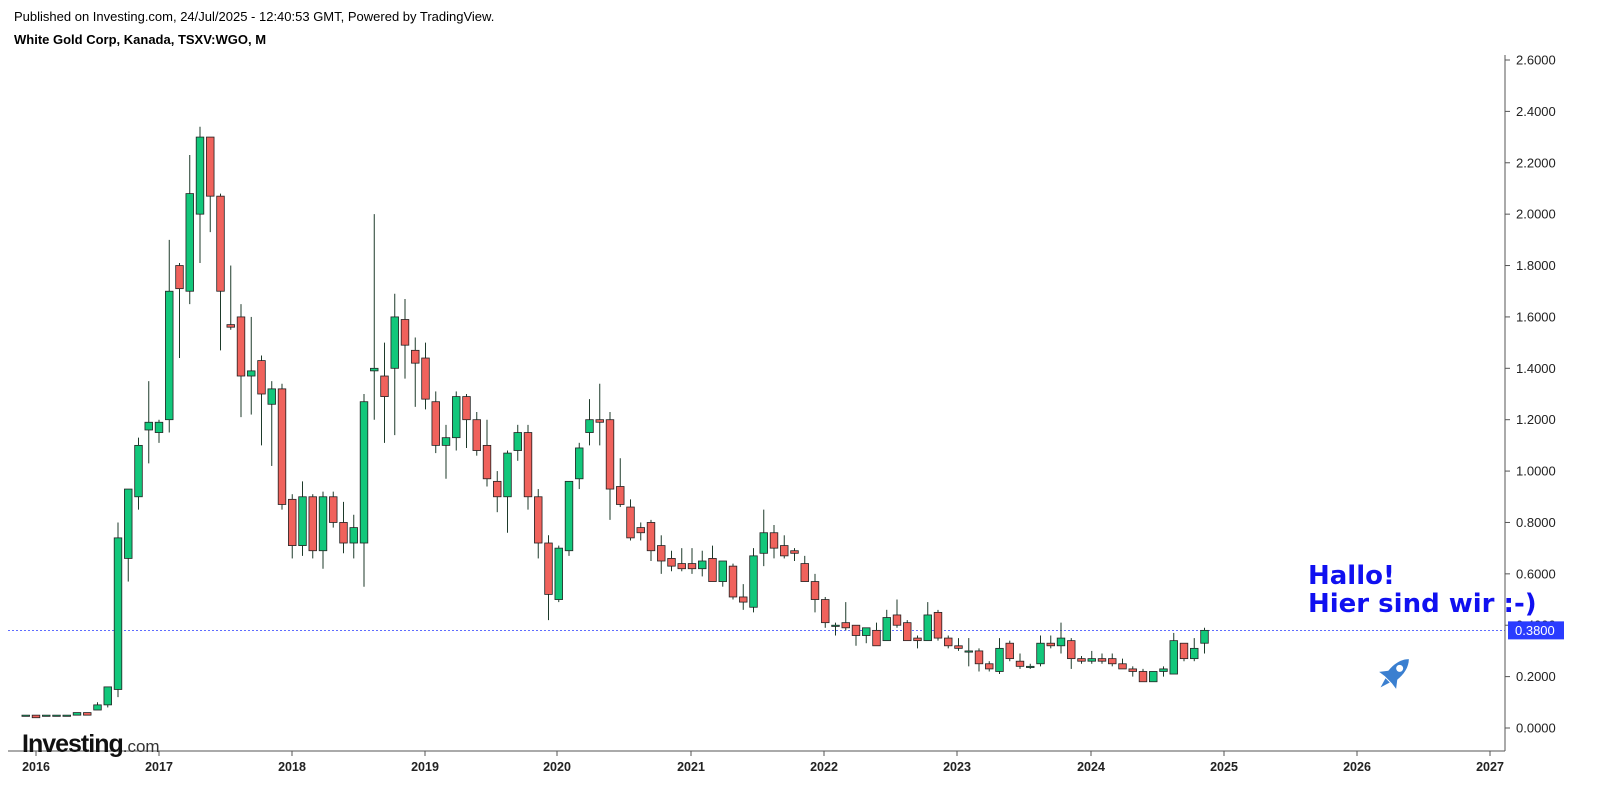  I want to click on x-tick-label: 2017, so click(159, 767).